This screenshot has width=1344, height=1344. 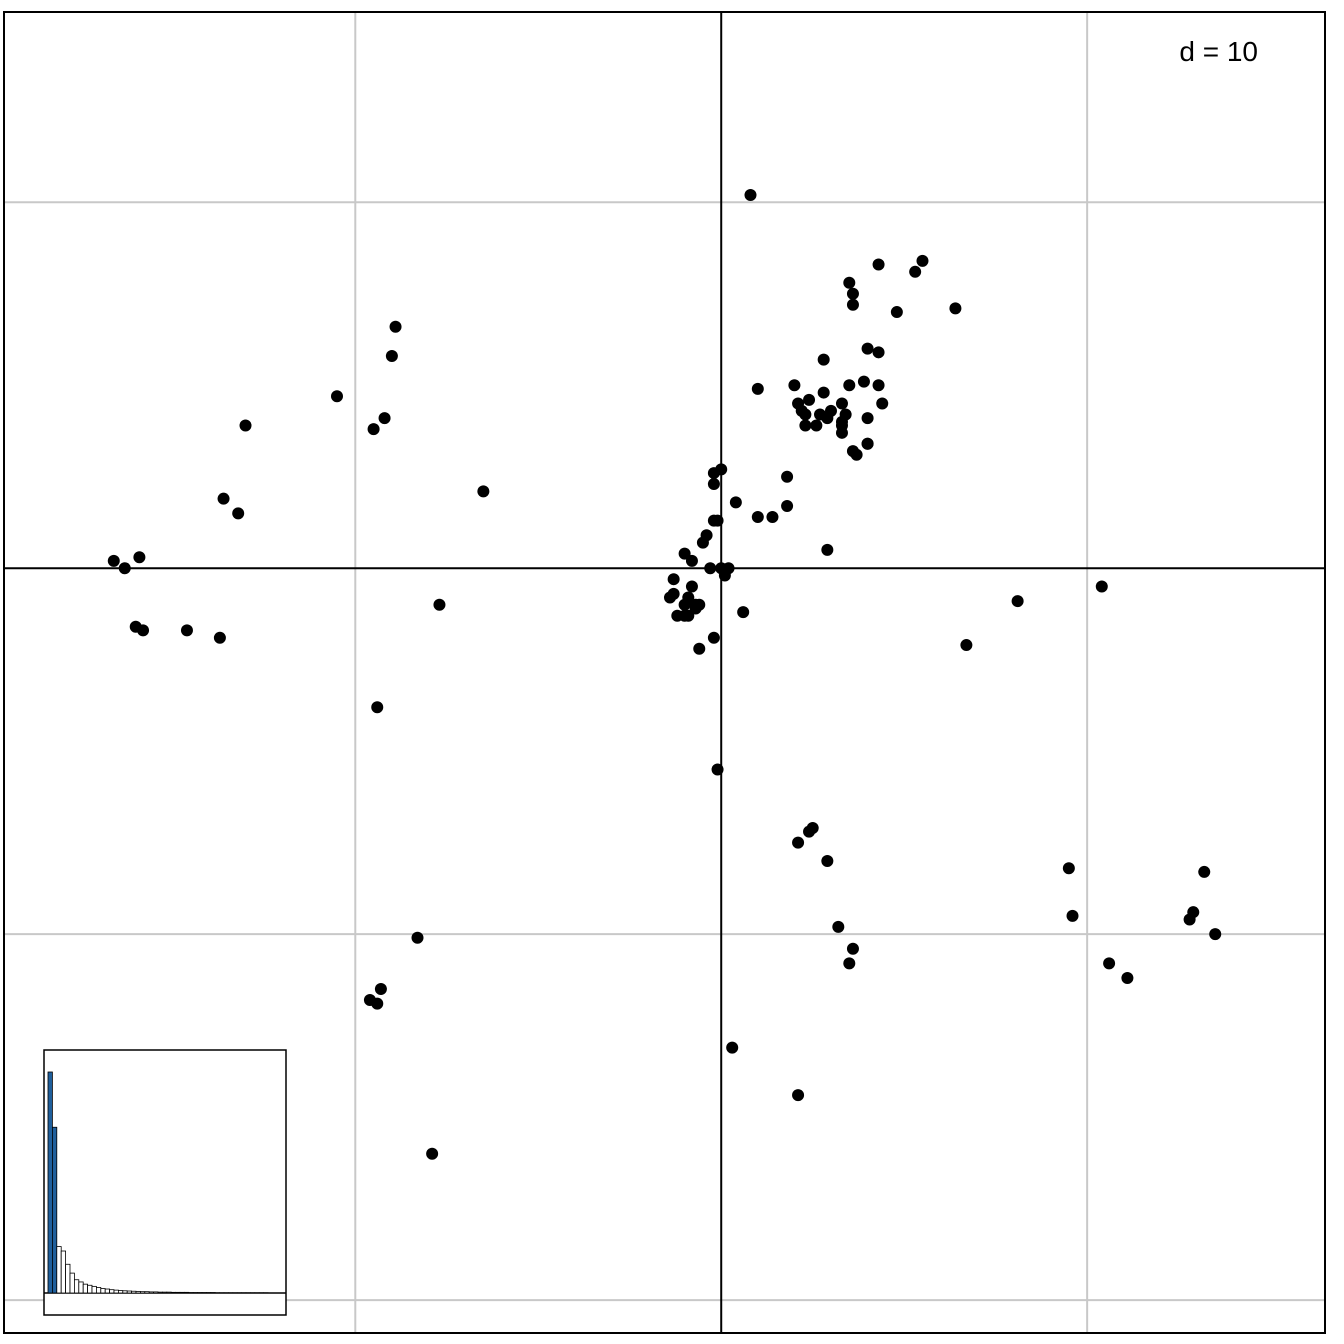 I want to click on inset-frame, so click(x=165, y=1182).